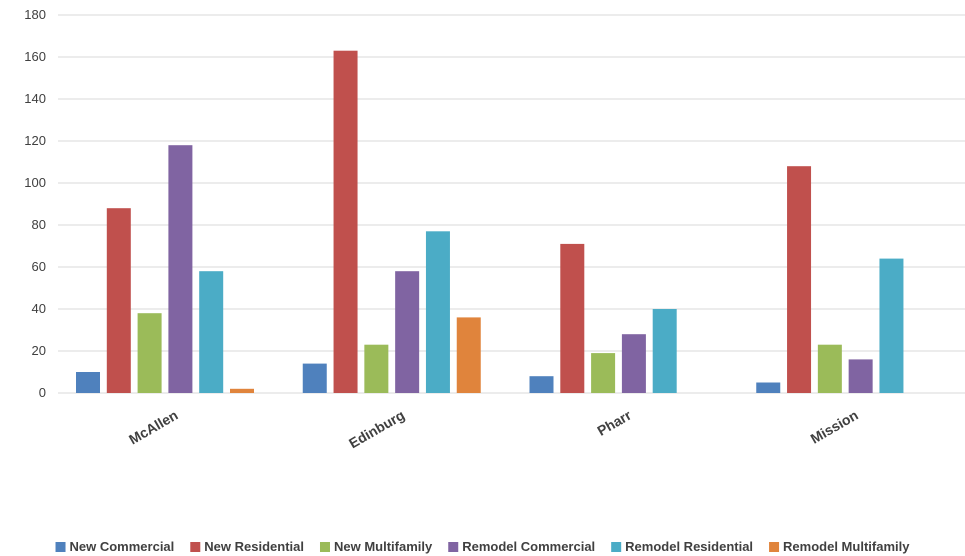 The image size is (965, 556). I want to click on y-tick-label: 60, so click(39, 266).